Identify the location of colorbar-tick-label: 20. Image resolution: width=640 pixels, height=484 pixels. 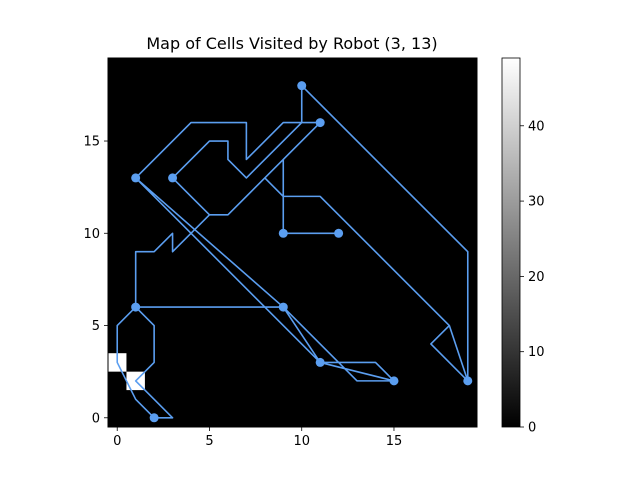
(536, 277).